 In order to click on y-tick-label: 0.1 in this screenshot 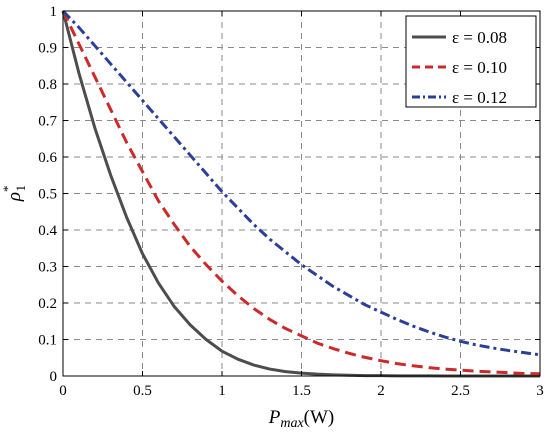, I will do `click(47, 341)`.